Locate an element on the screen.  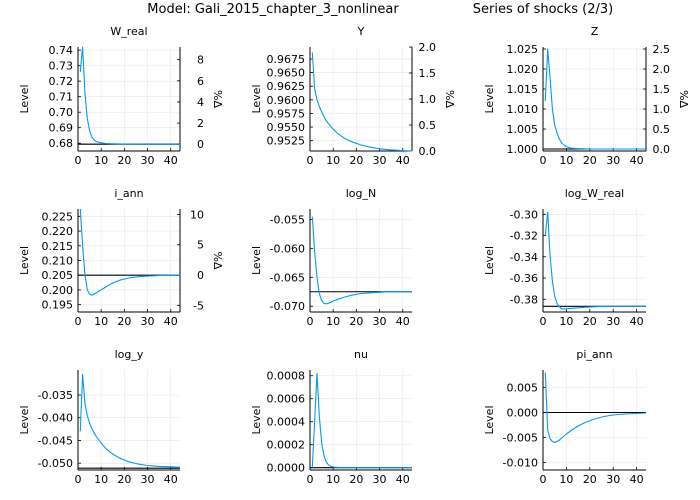
series-line-i_ann is located at coordinates (129, 252).